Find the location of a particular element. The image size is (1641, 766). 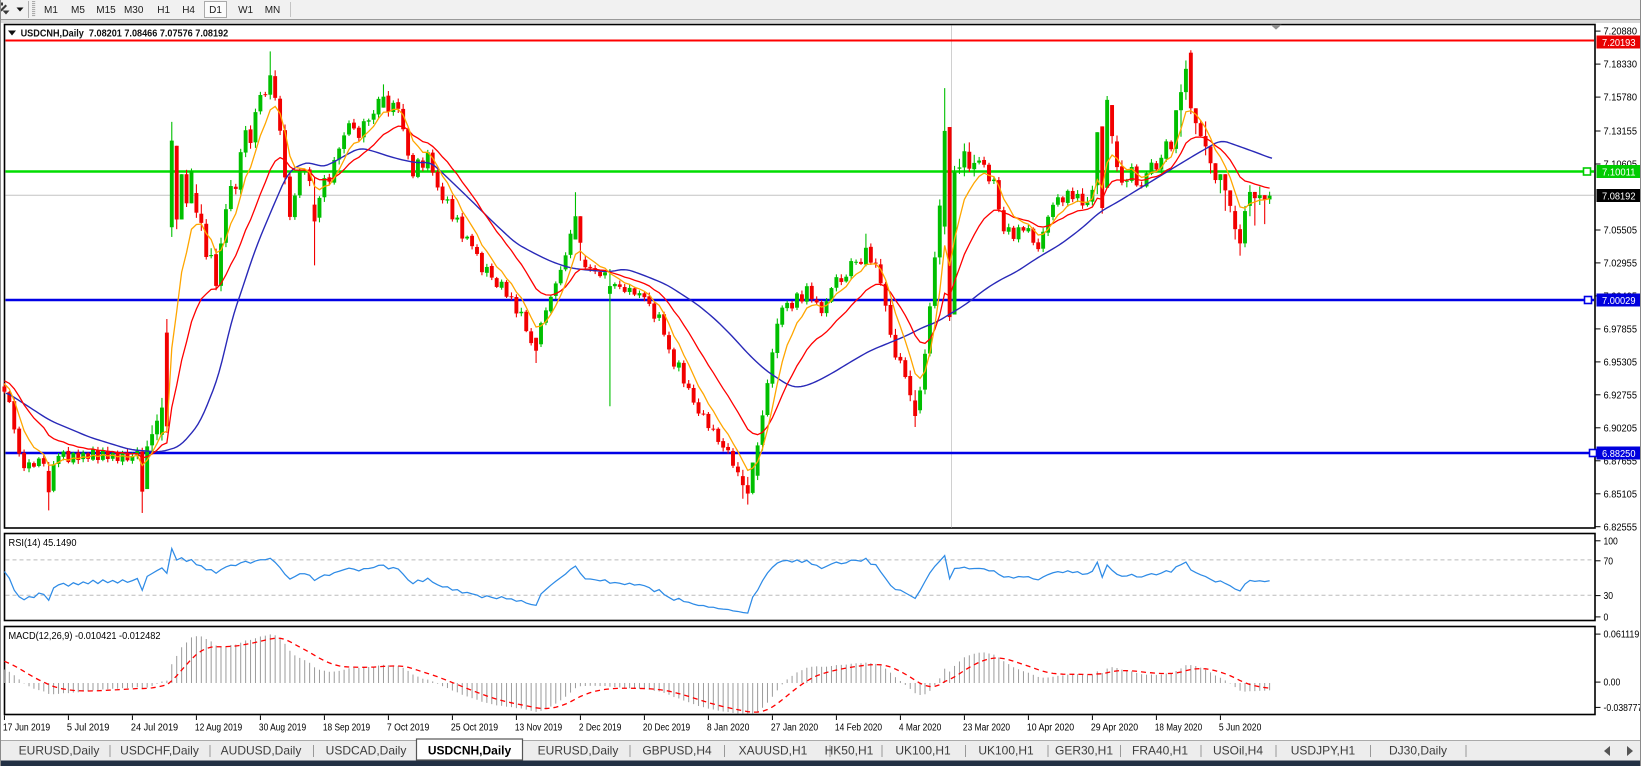

svg-text: 0 is located at coordinates (1606, 618).